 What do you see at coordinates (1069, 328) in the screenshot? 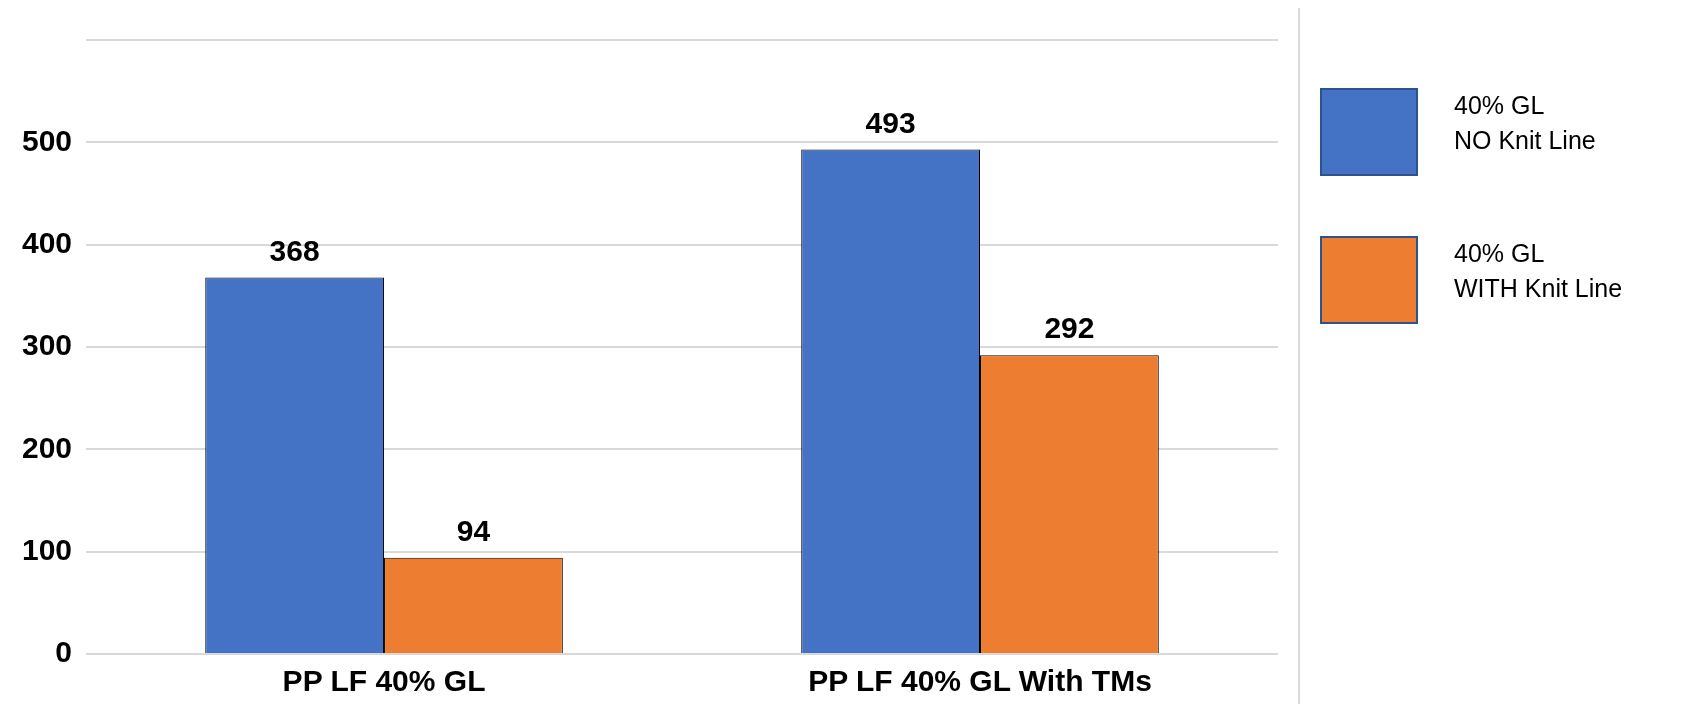
I see `data-label: 292` at bounding box center [1069, 328].